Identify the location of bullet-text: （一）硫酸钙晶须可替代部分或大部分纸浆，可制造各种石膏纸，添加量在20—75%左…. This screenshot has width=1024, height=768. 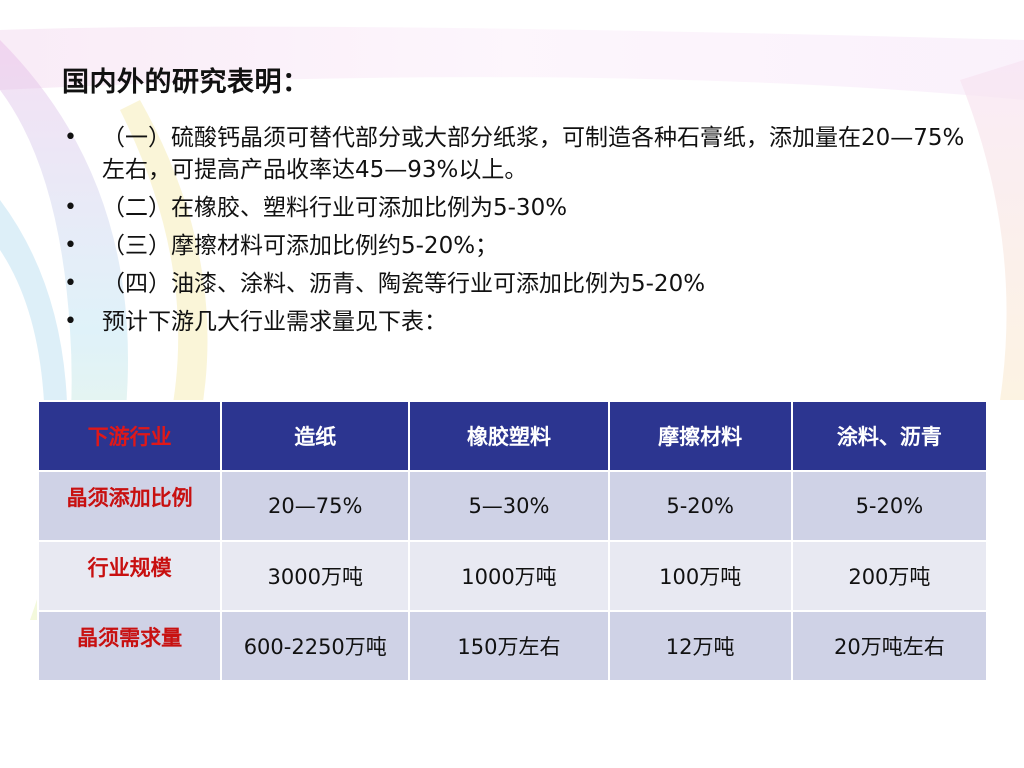
(533, 154).